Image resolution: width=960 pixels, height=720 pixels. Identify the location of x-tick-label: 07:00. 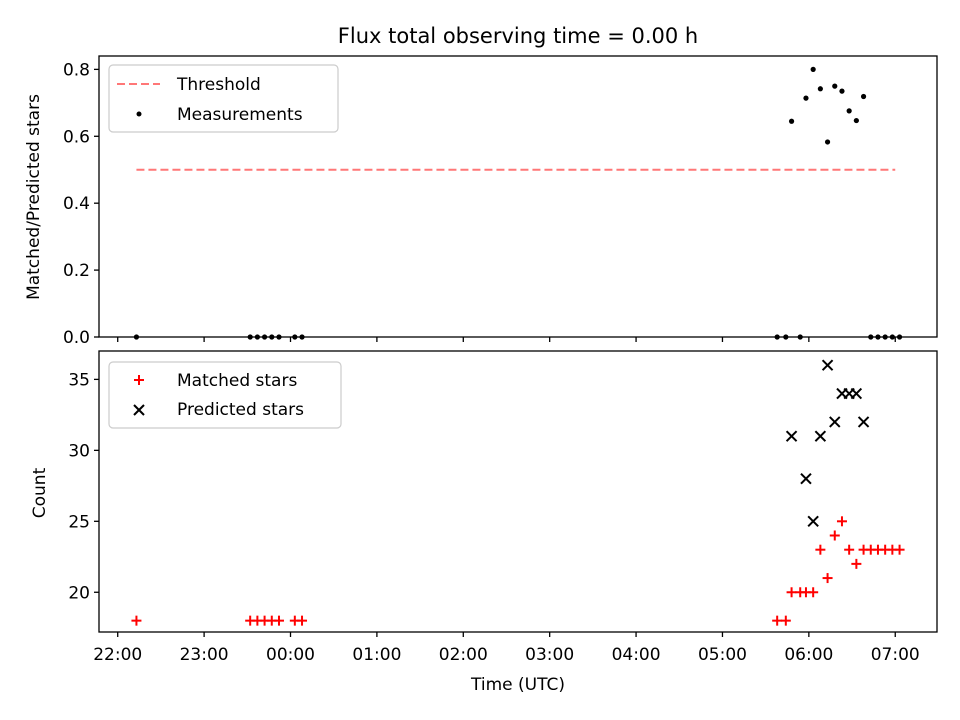
(895, 655).